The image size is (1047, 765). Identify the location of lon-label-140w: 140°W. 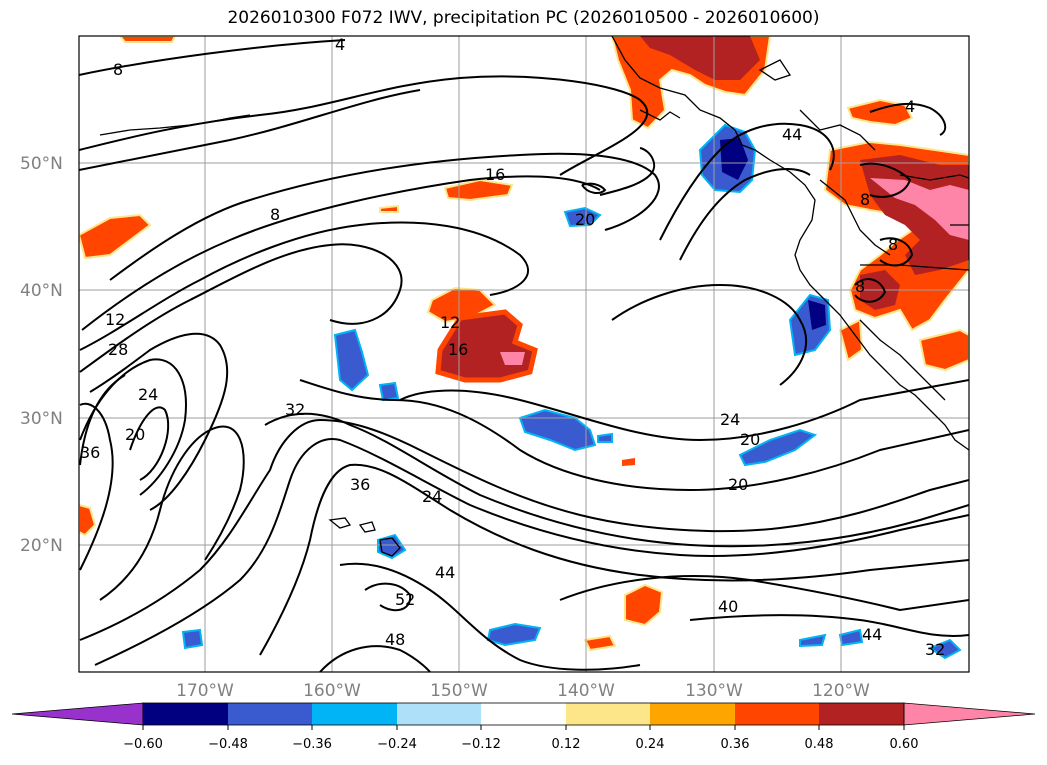
(586, 691).